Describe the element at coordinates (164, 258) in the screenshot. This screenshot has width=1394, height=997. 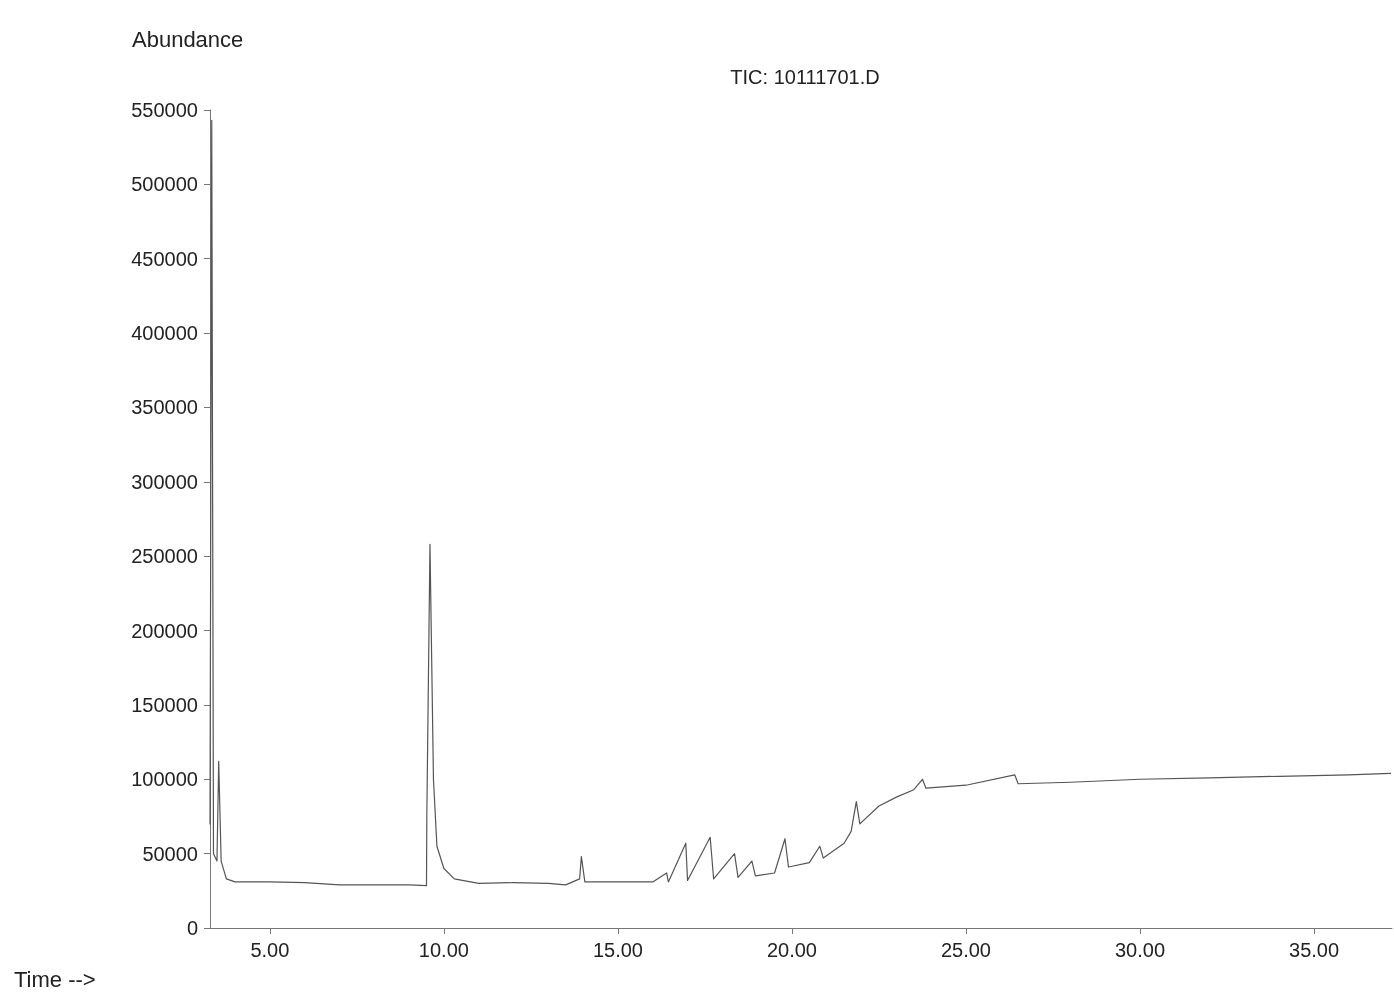
I see `y-tick-label: 450000` at that location.